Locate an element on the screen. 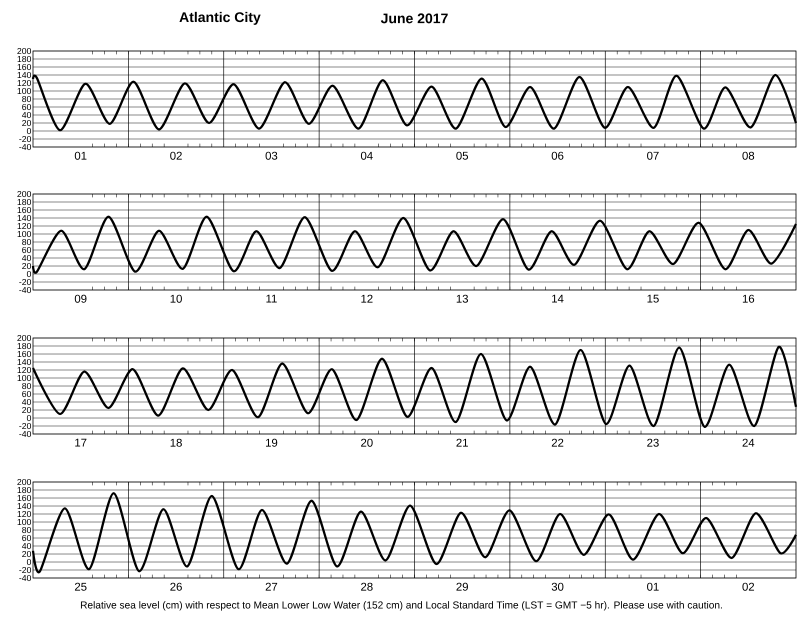 The width and height of the screenshot is (800, 618). x-tick-label: 26 is located at coordinates (176, 586).